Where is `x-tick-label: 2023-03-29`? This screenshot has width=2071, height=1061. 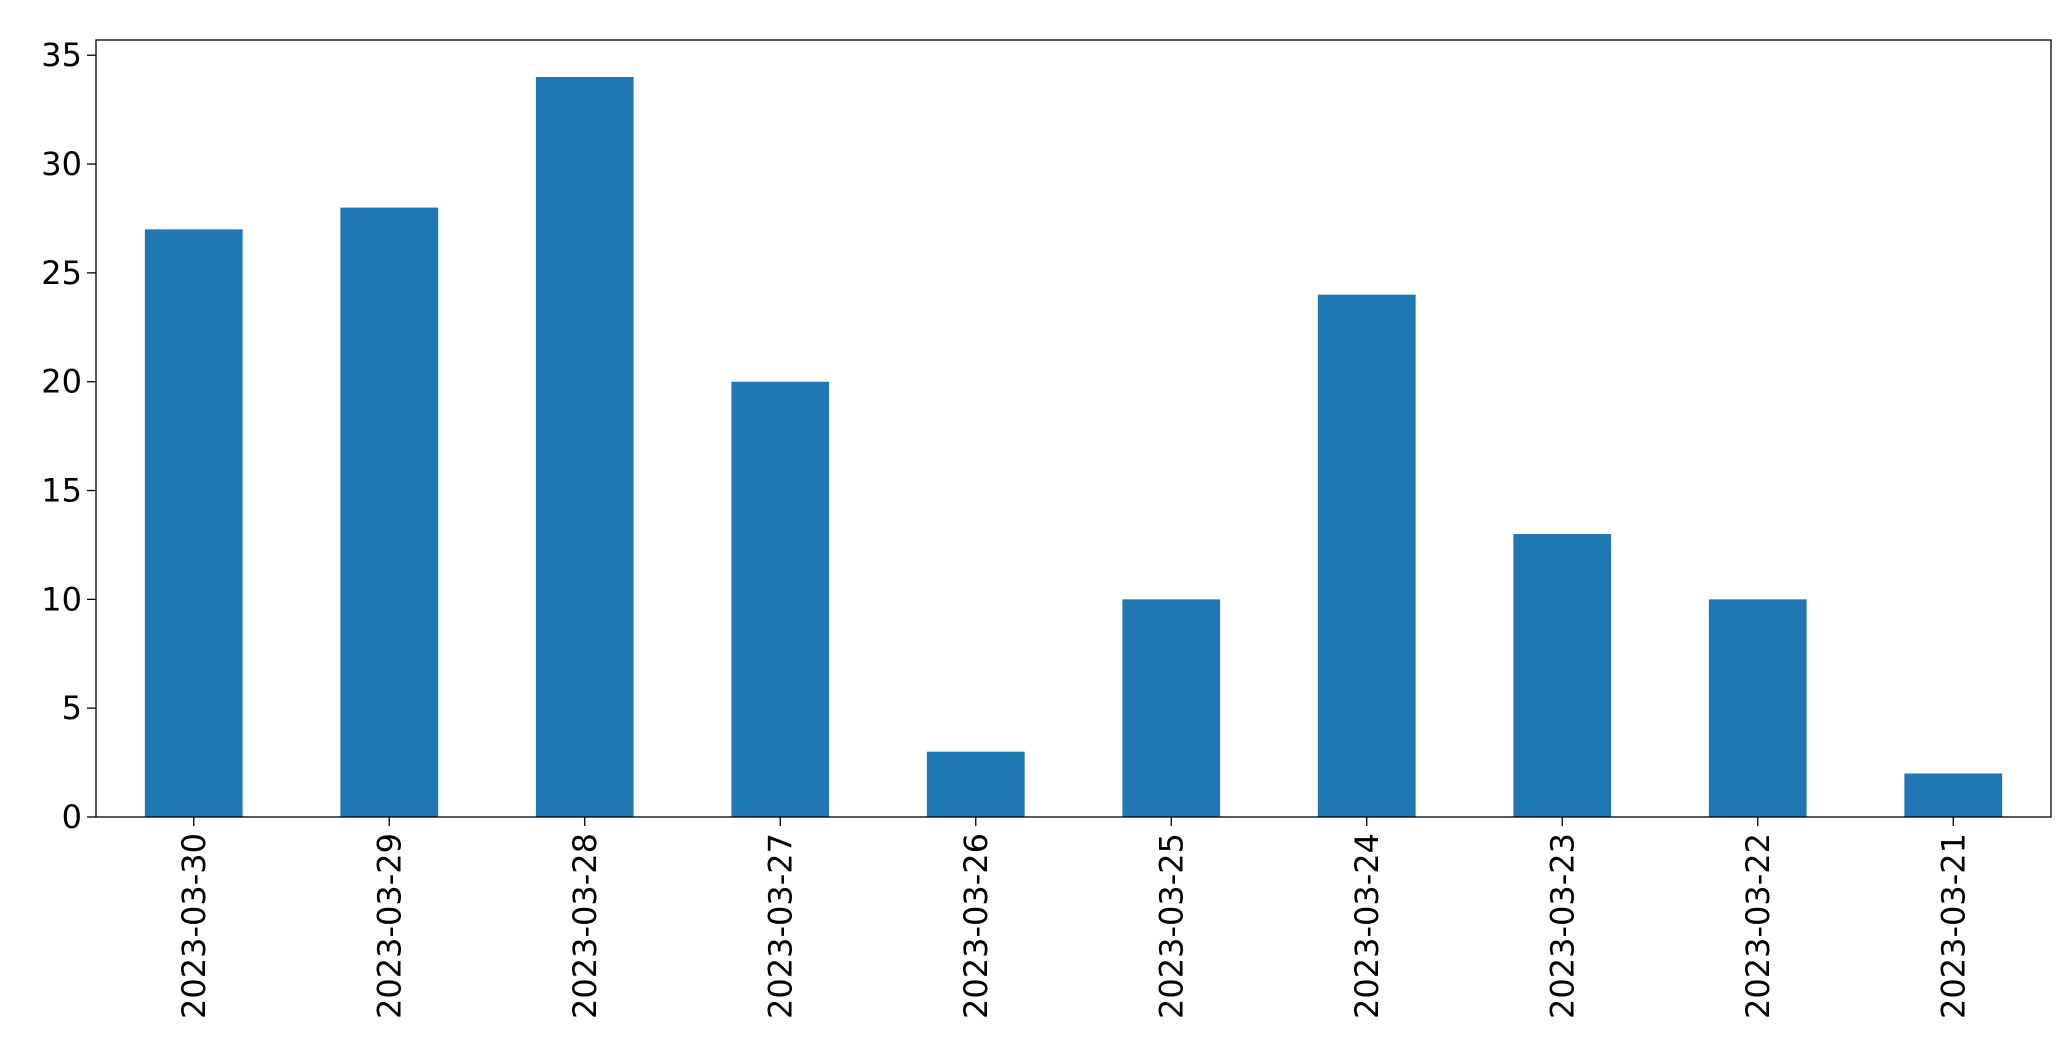 x-tick-label: 2023-03-29 is located at coordinates (389, 926).